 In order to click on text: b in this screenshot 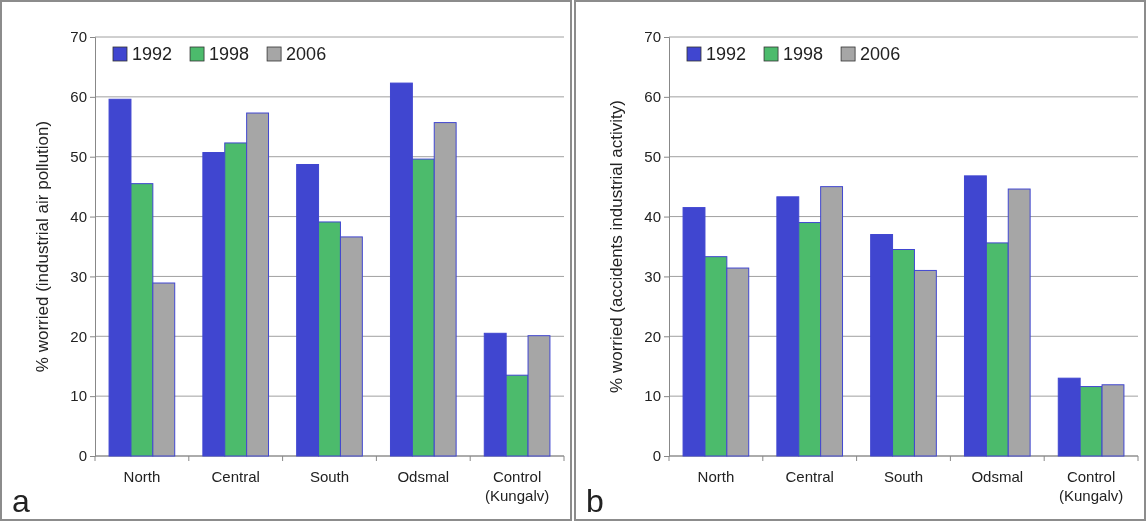, I will do `click(595, 501)`.